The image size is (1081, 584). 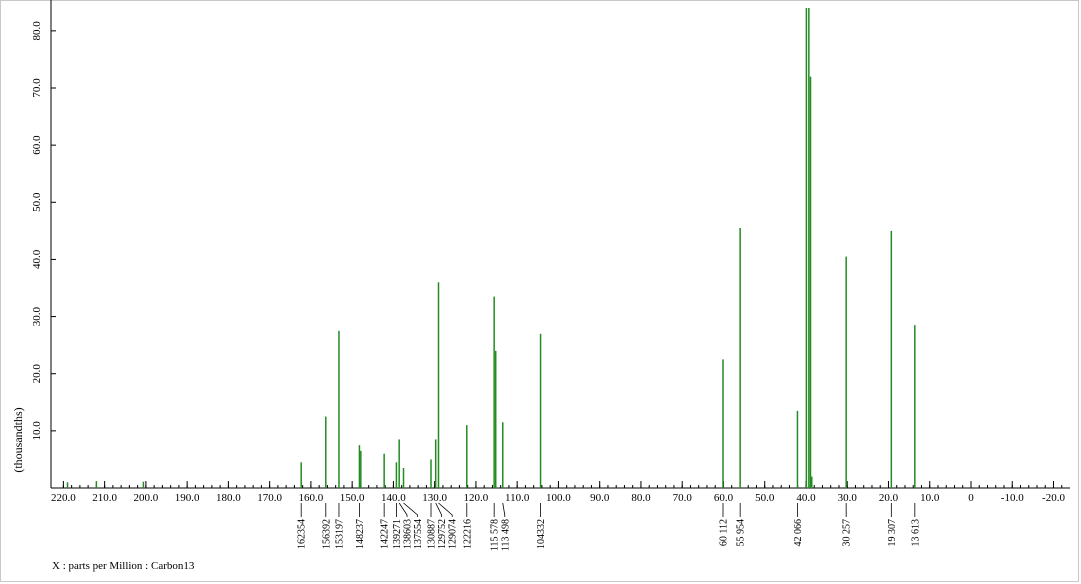 I want to click on peak-shift-label: 153197, so click(x=339, y=534).